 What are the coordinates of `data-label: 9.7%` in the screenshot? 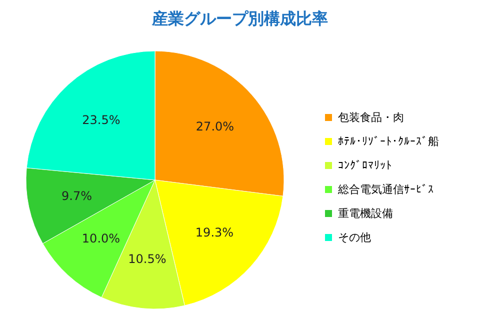 It's located at (77, 195).